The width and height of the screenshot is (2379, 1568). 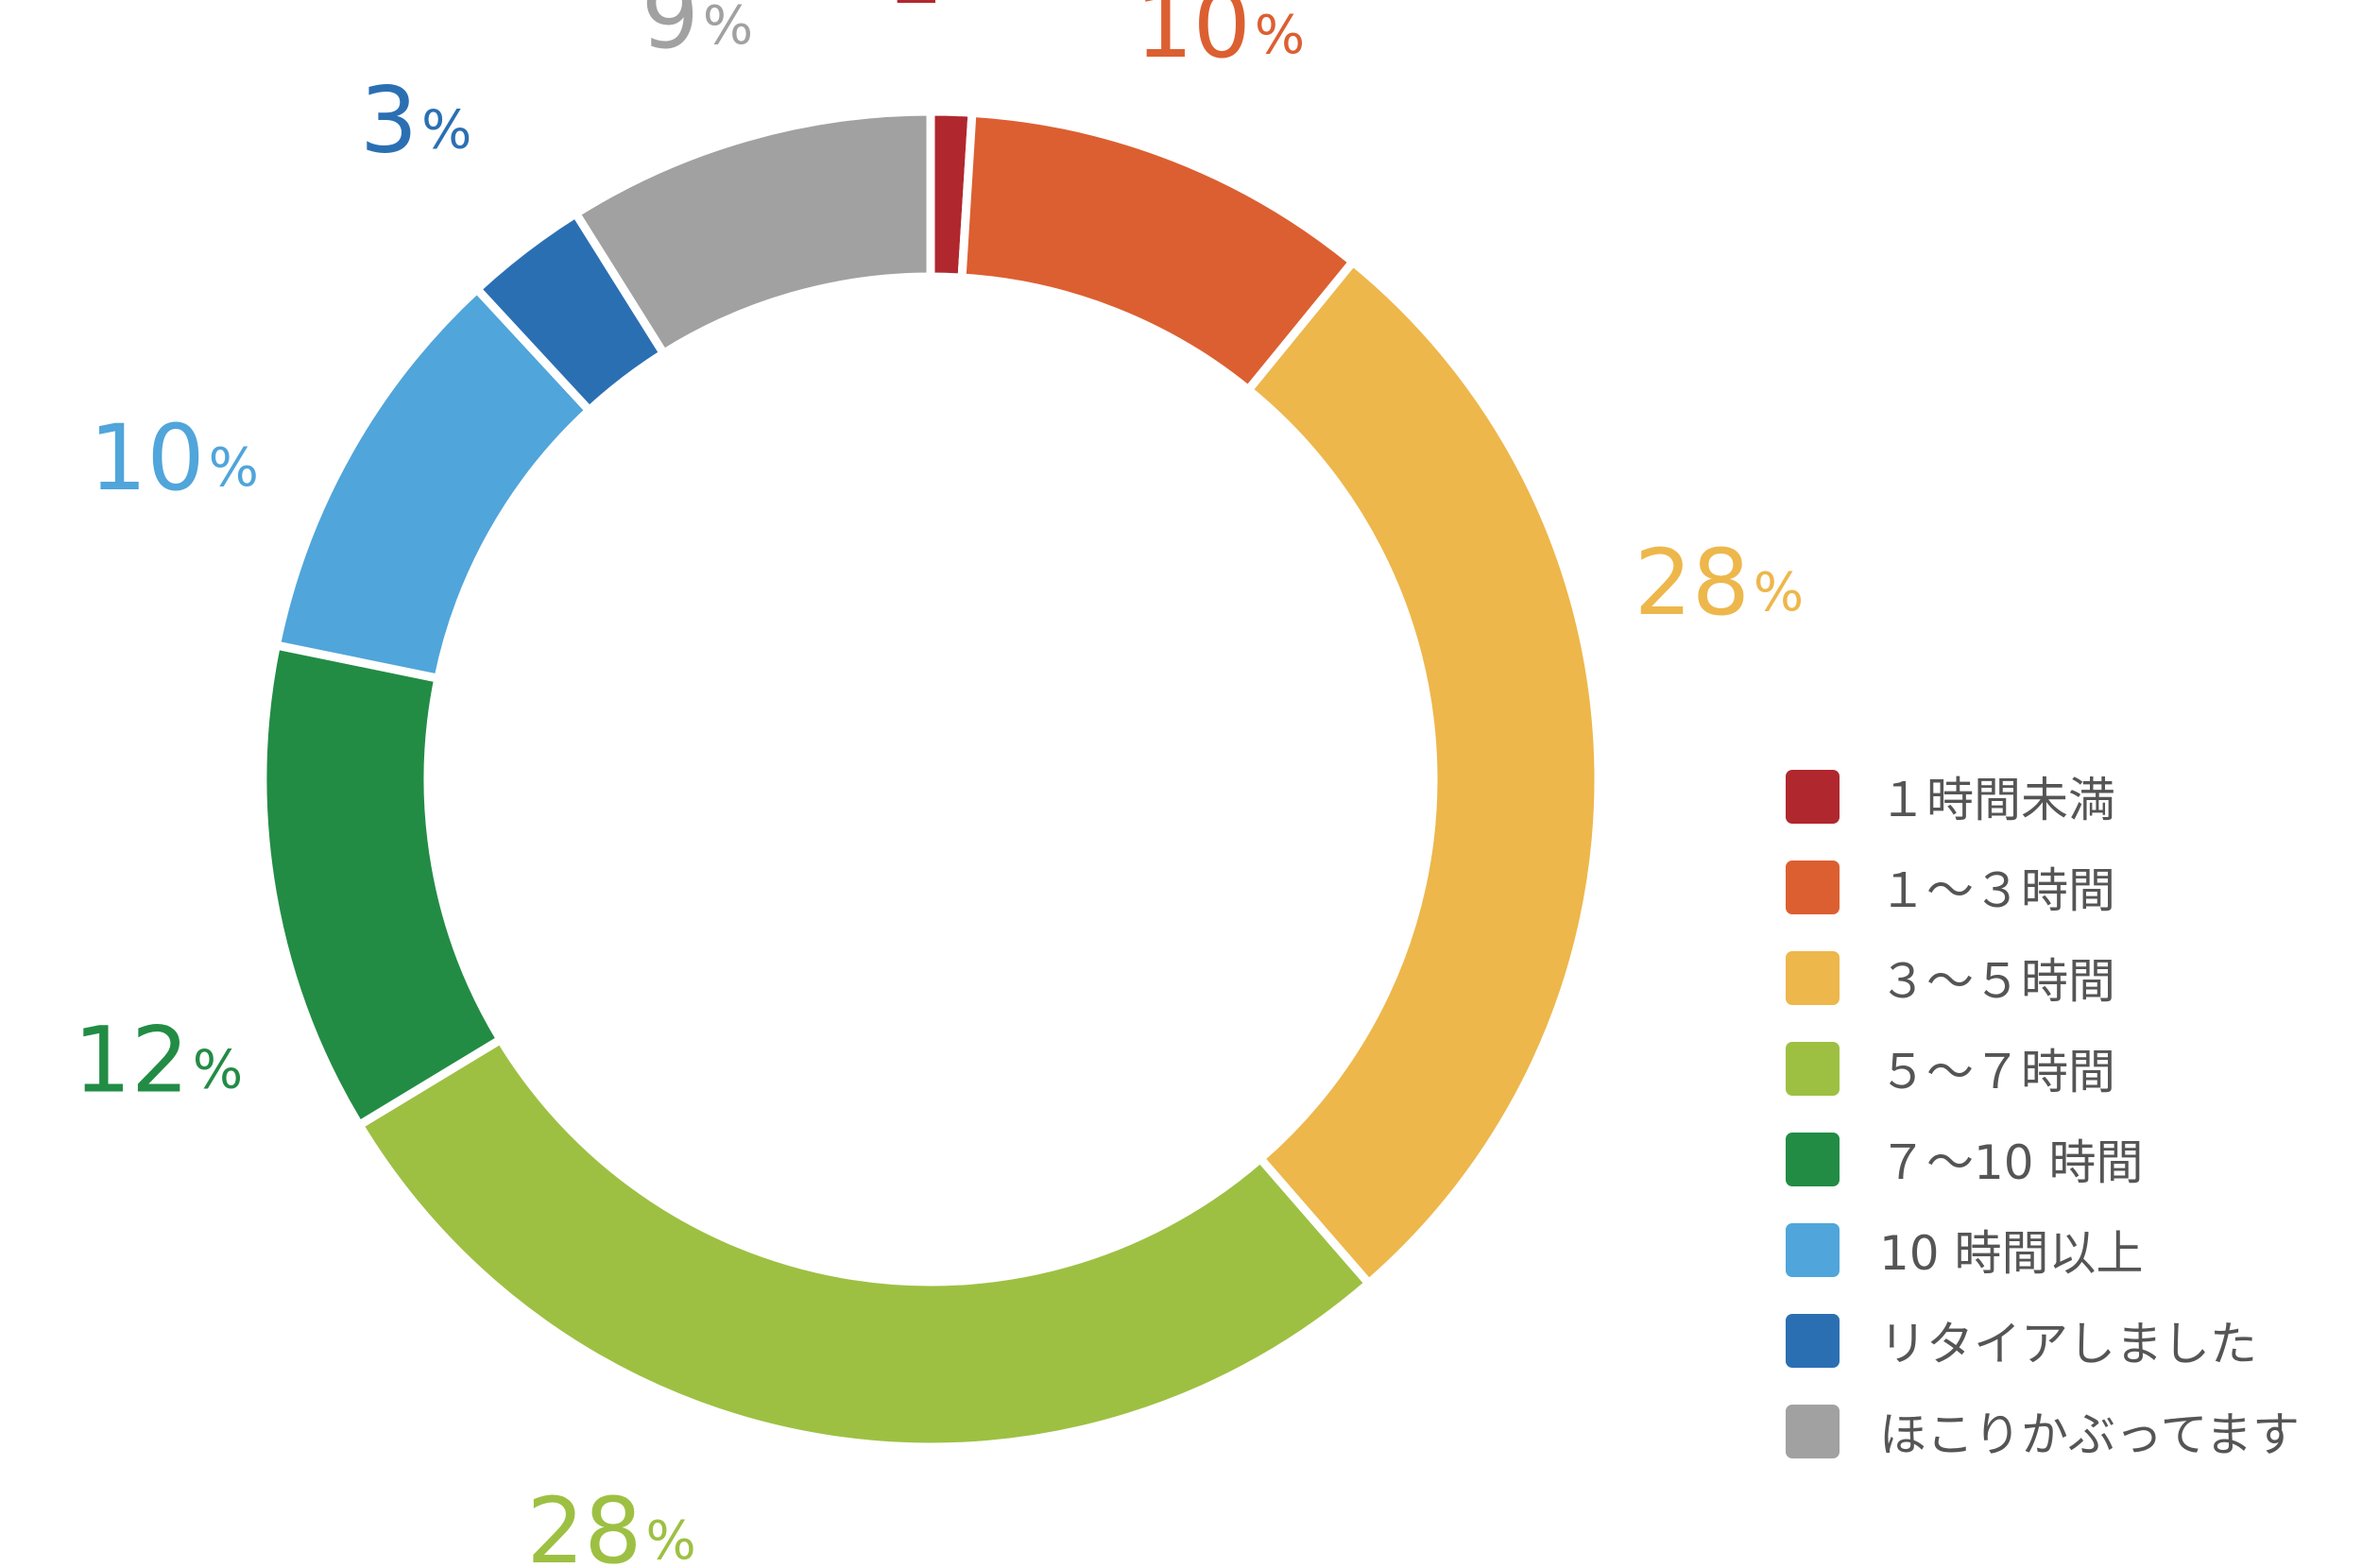 What do you see at coordinates (389, 121) in the screenshot?
I see `slice-value-number: 3` at bounding box center [389, 121].